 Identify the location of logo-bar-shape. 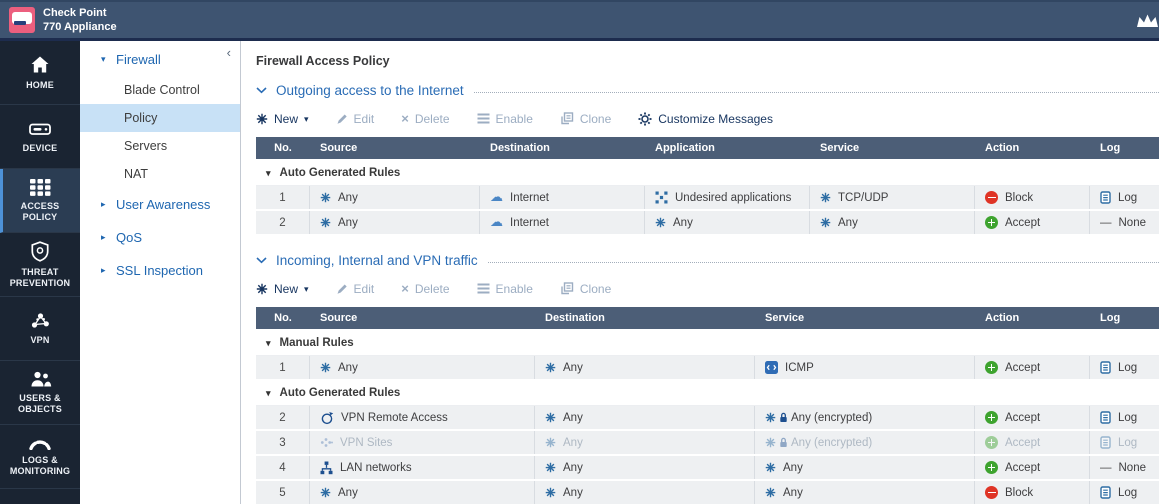
(20, 23).